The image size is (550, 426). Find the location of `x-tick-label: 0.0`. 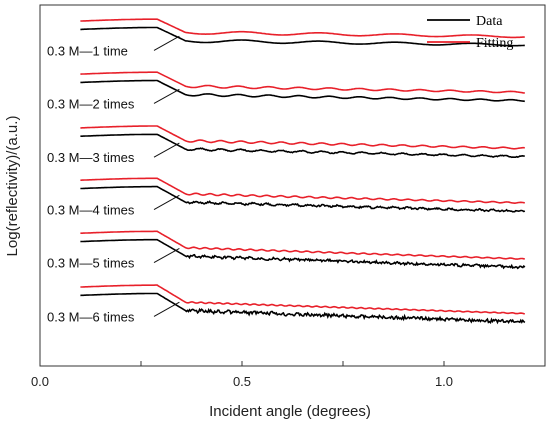

x-tick-label: 0.0 is located at coordinates (40, 381).